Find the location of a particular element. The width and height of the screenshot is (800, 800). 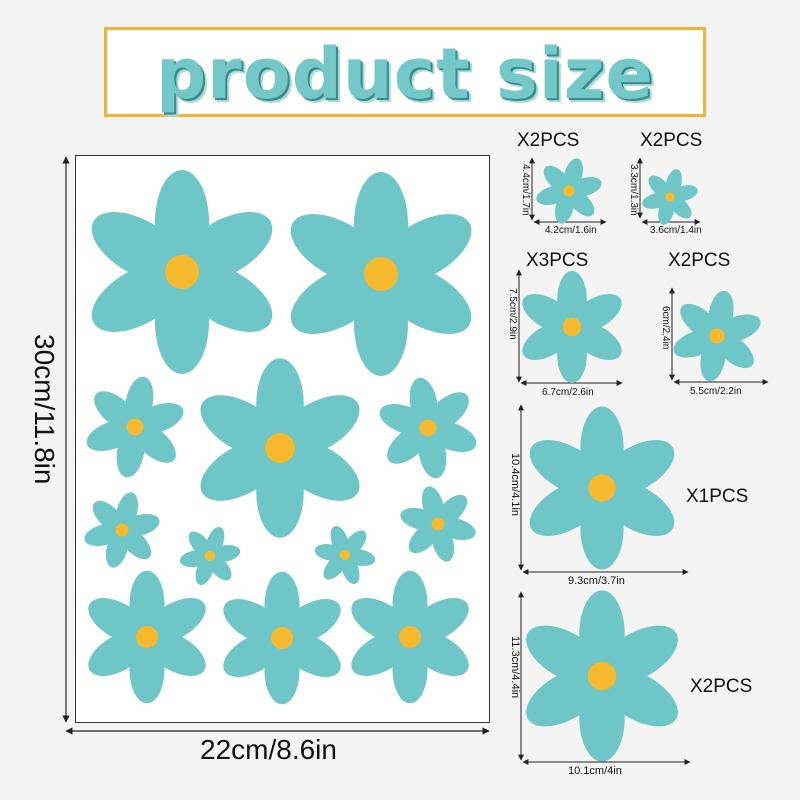

item-2-width: 3.6cm/1.4in is located at coordinates (676, 230).